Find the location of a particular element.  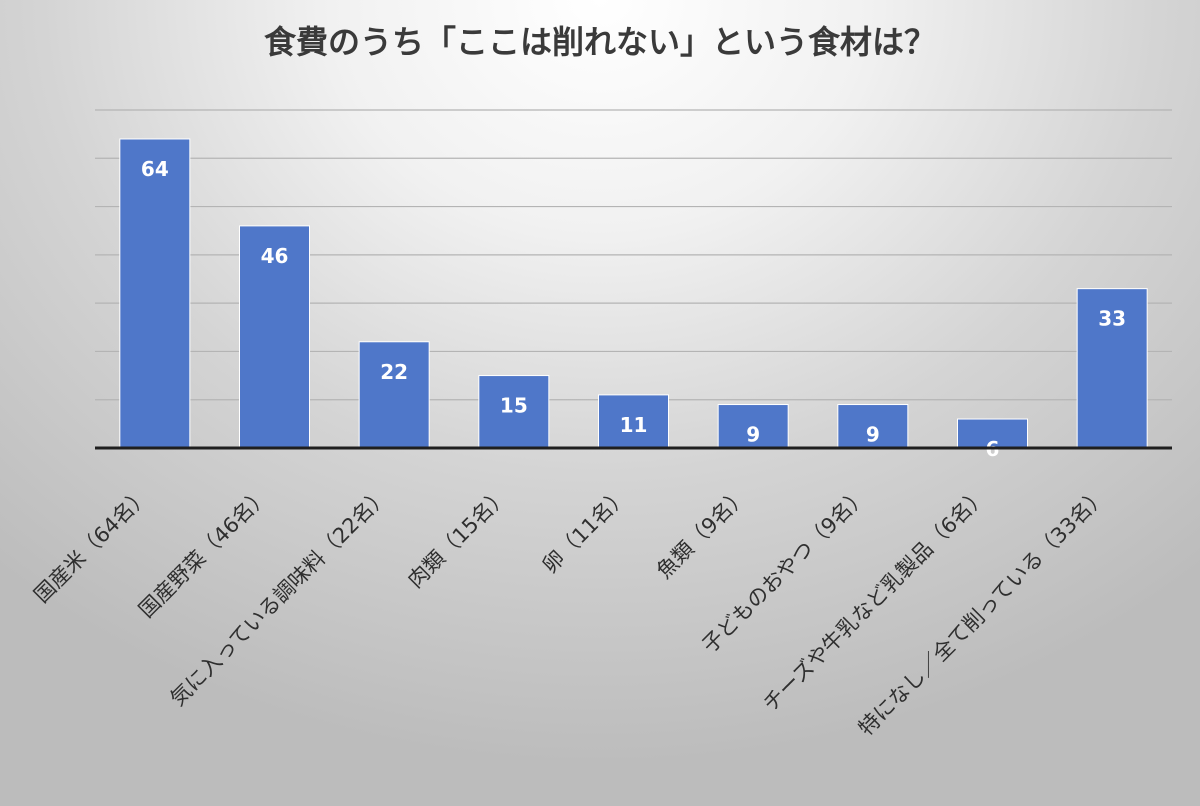

data-label: 15 is located at coordinates (514, 406).